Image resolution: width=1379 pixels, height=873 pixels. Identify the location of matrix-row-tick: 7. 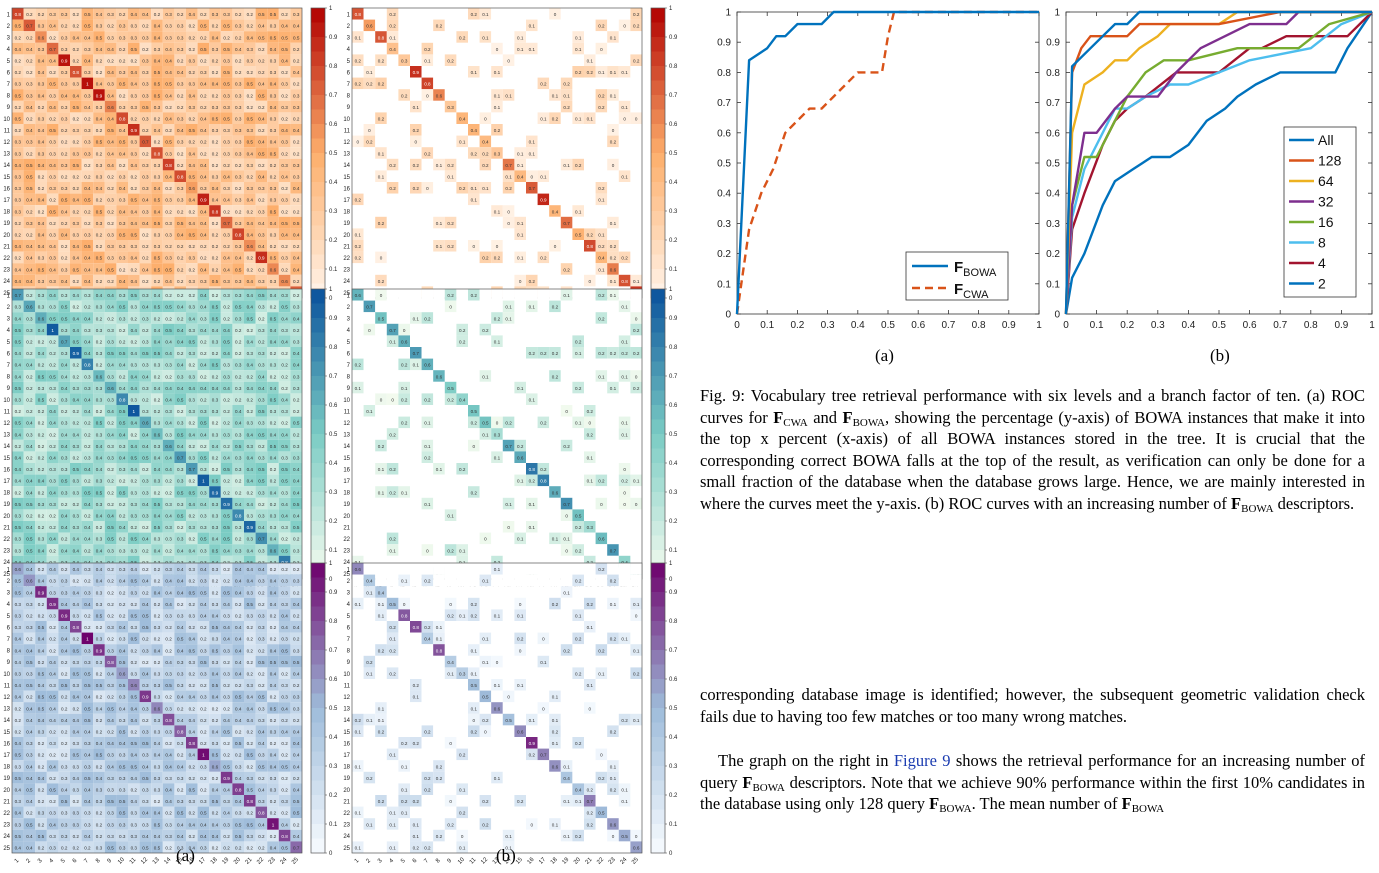
(349, 85).